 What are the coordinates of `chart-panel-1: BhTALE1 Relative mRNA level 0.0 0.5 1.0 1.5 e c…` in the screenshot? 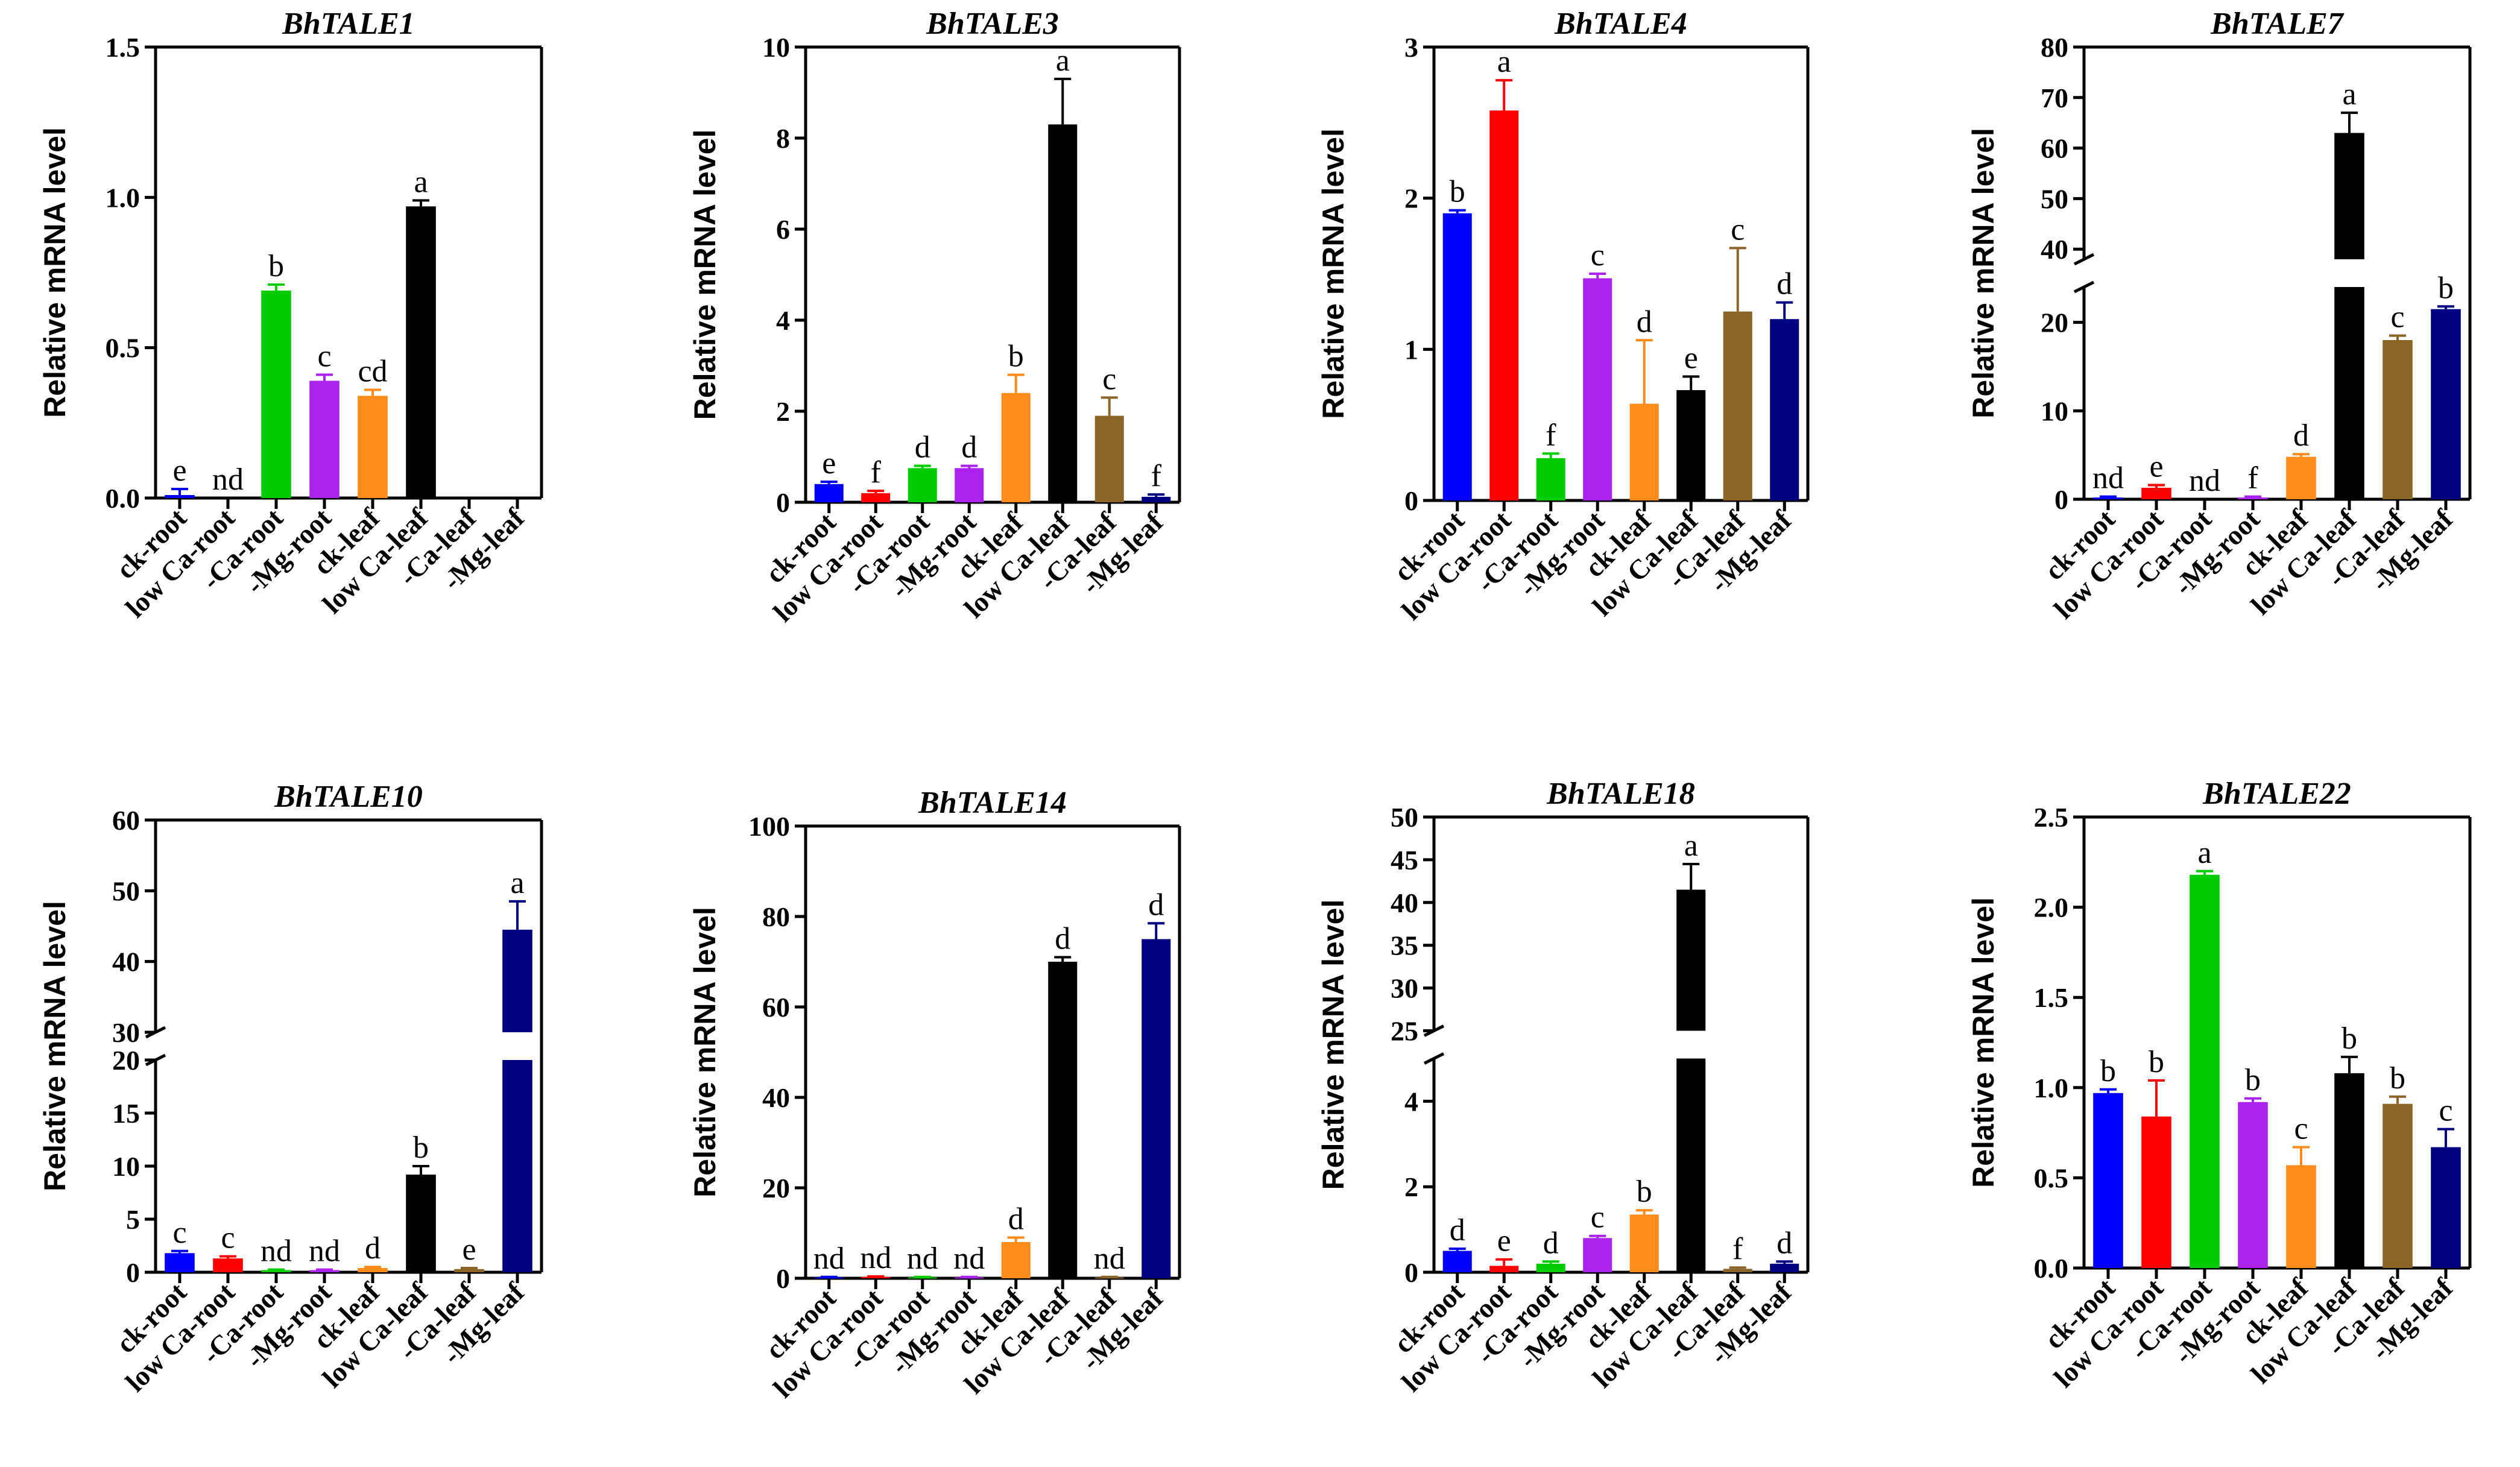 It's located at (290, 315).